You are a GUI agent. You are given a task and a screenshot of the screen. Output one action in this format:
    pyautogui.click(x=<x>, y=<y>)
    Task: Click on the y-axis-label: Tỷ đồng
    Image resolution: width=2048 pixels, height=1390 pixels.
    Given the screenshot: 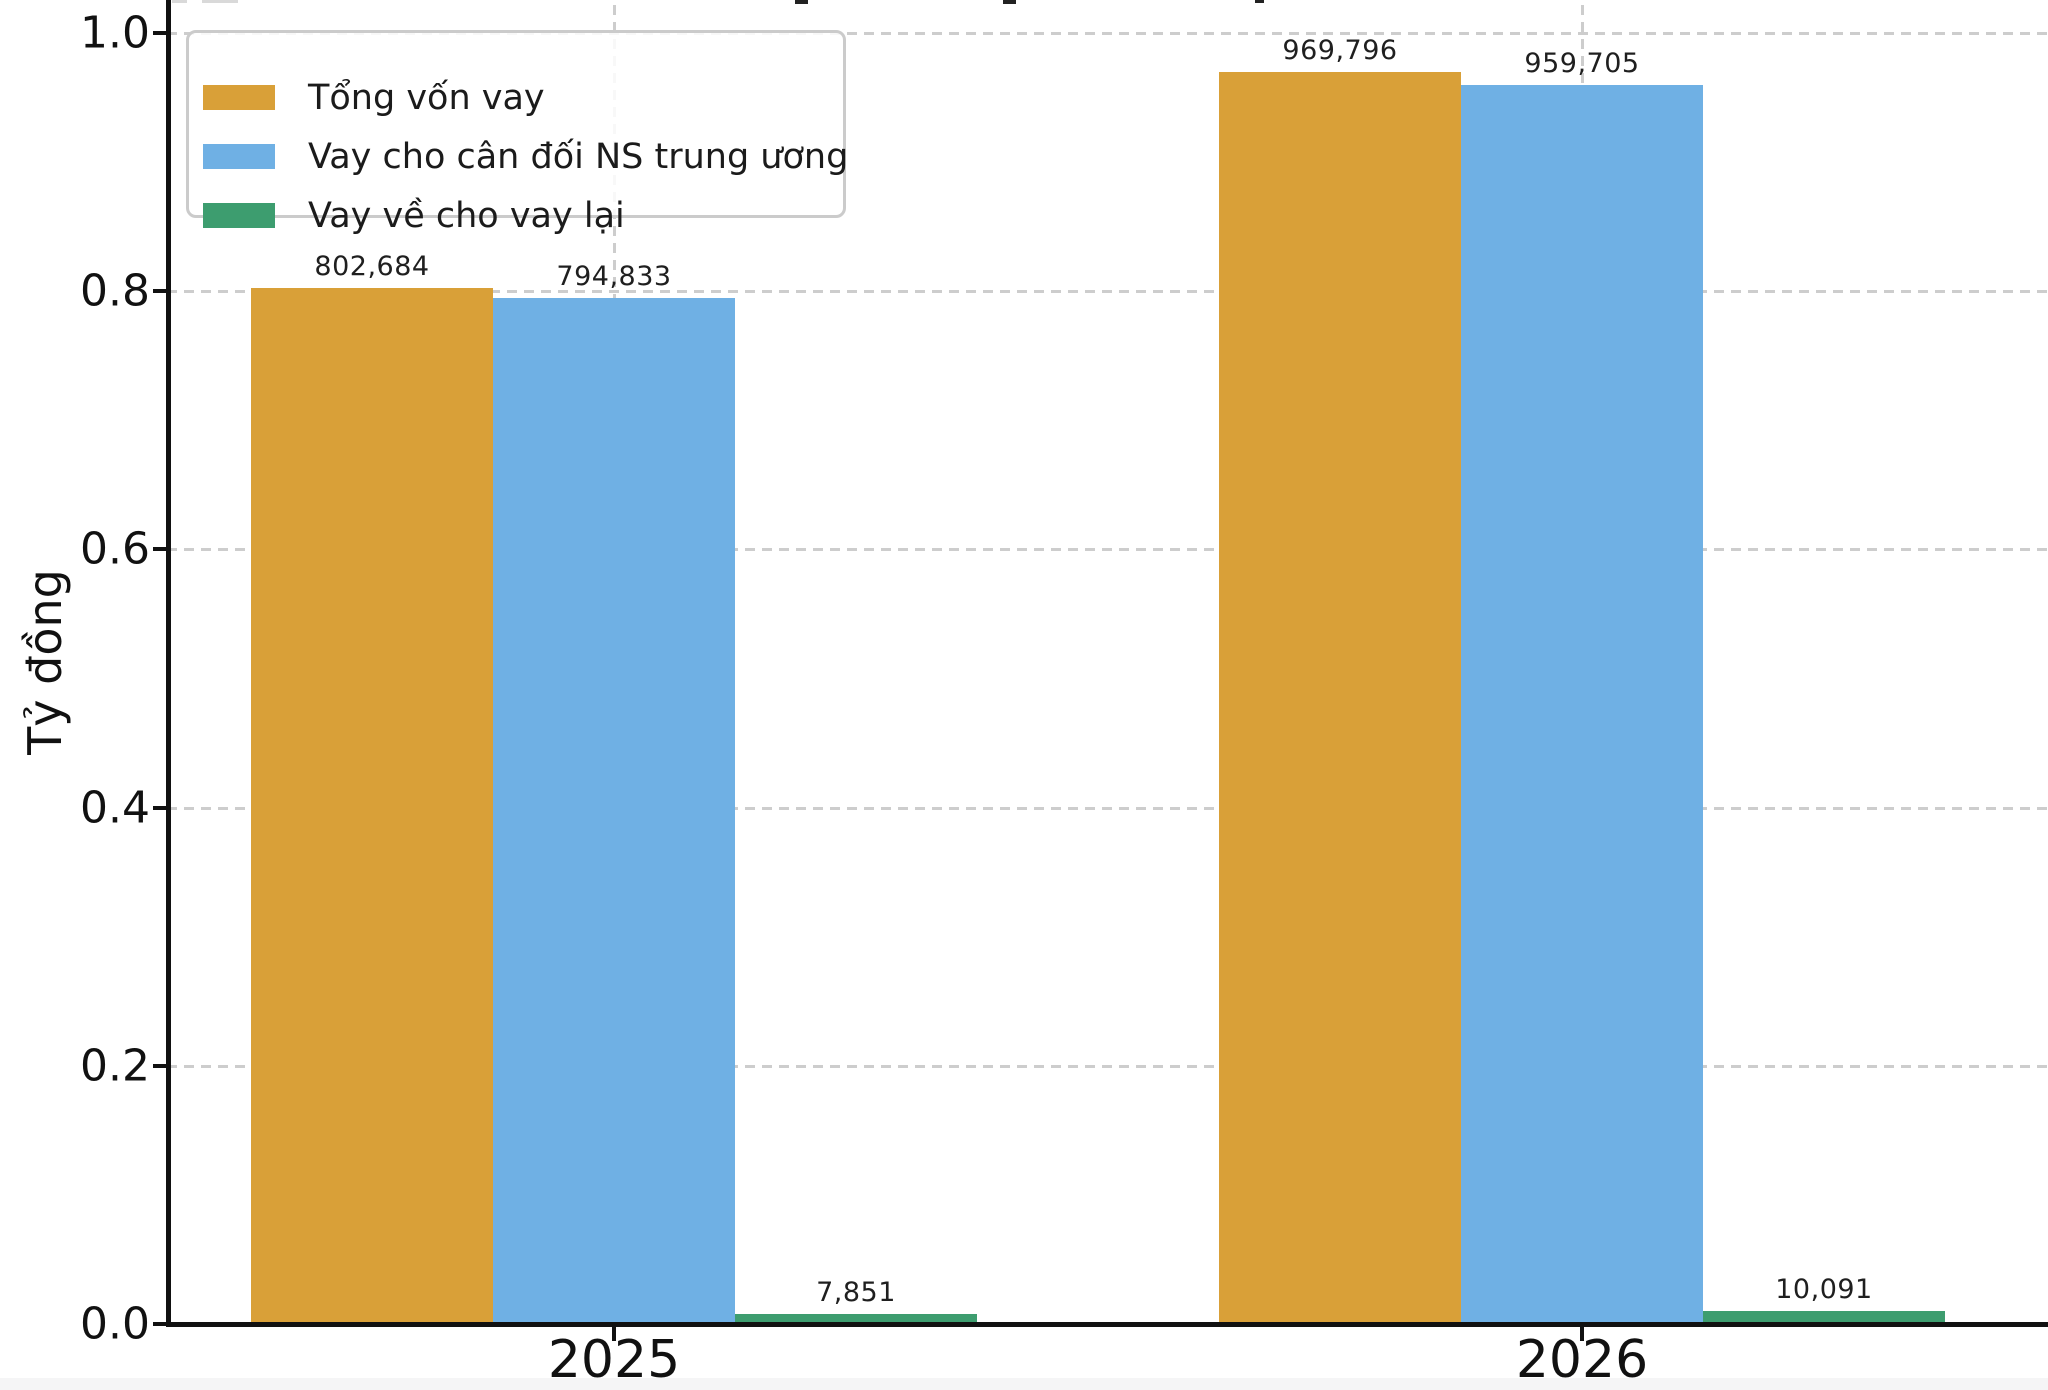 What is the action you would take?
    pyautogui.click(x=45, y=662)
    